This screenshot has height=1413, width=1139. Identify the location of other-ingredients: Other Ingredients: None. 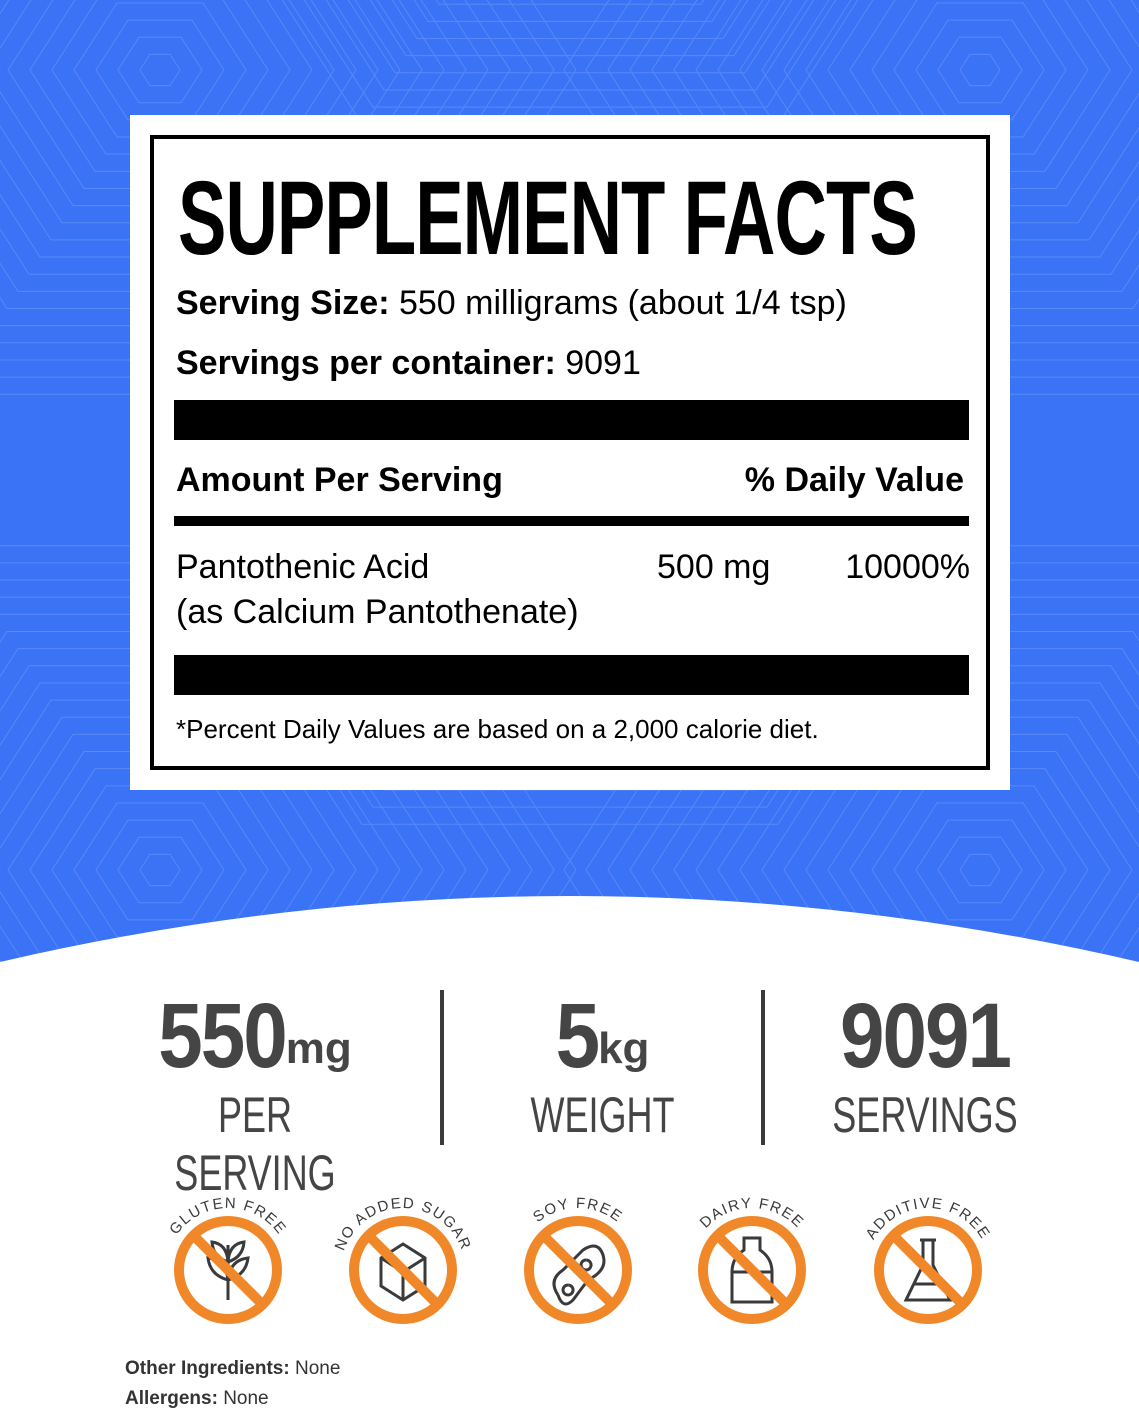
(232, 1369).